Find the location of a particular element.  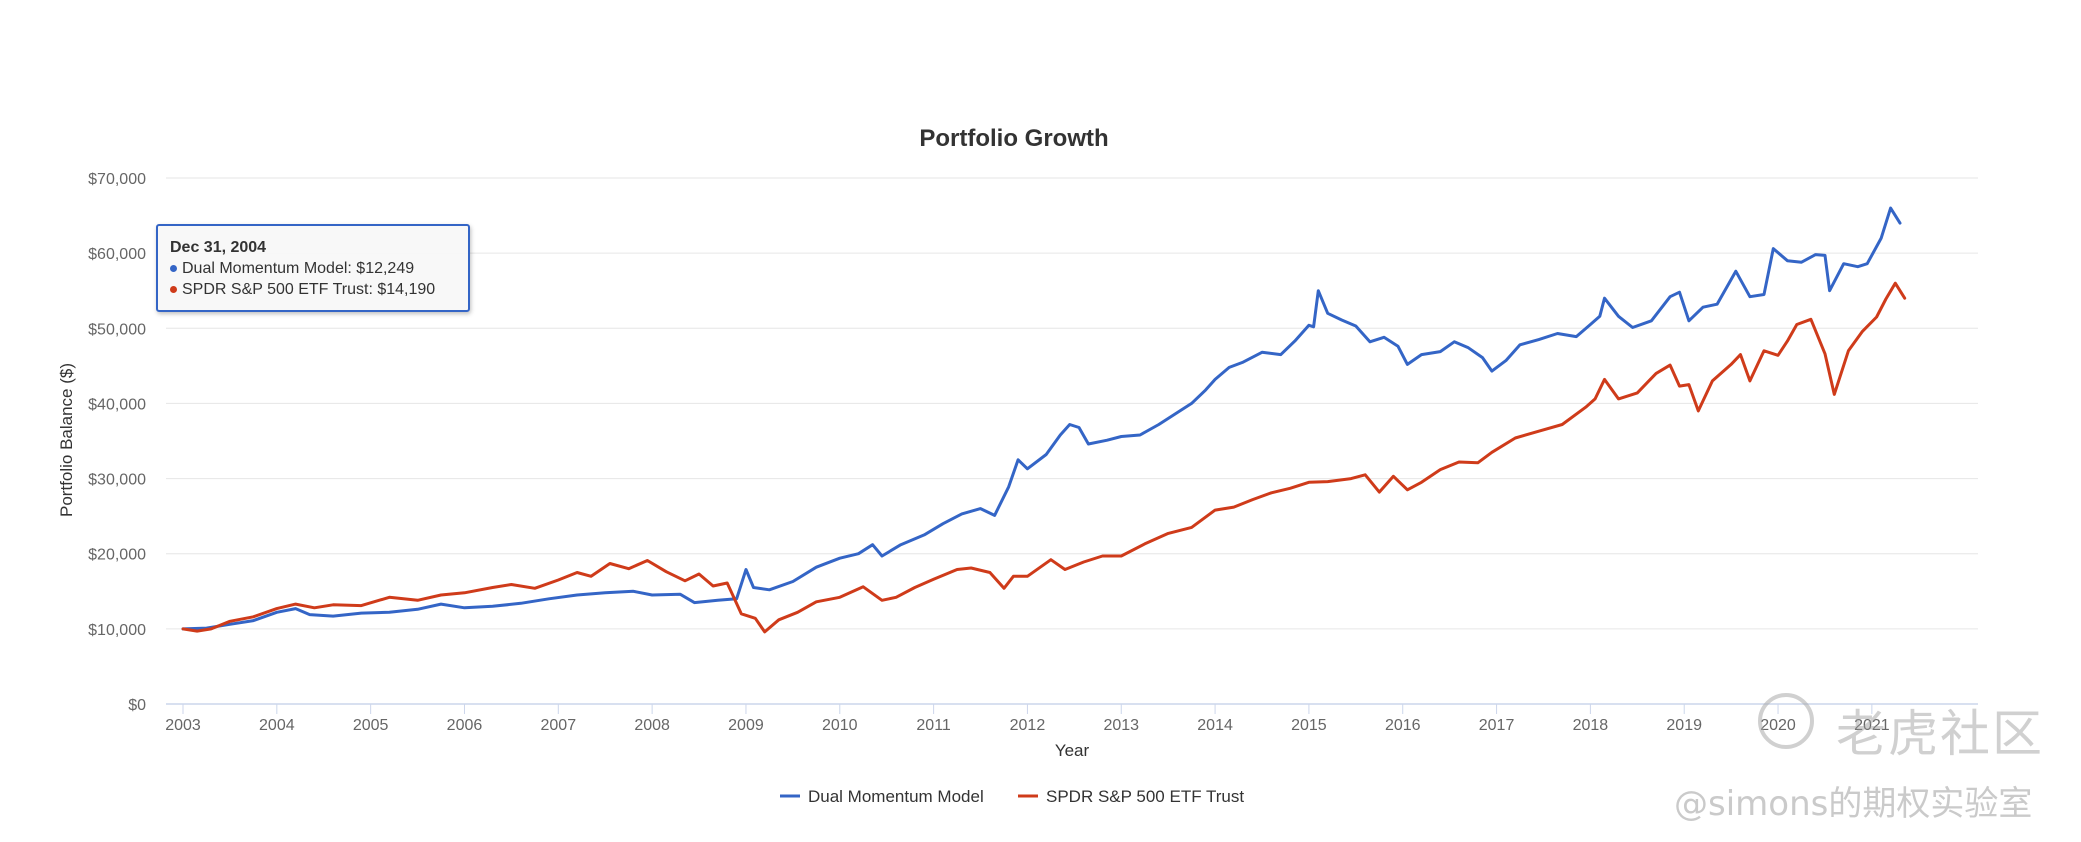

chart-title: Portfolio Growth is located at coordinates (1013, 138).